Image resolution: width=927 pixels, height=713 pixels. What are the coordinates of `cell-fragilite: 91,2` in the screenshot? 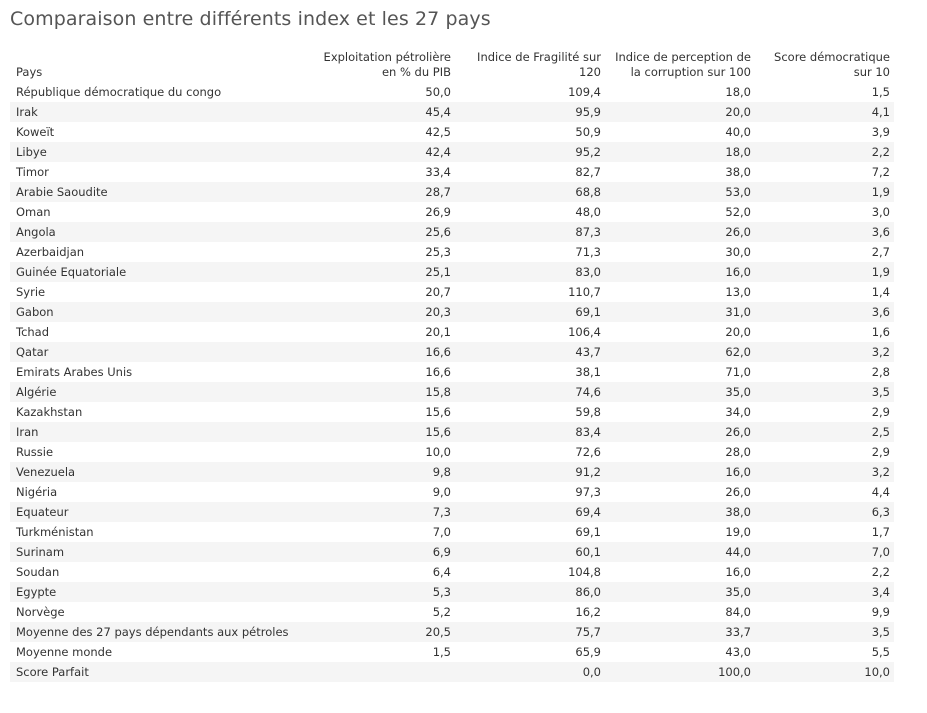 It's located at (530, 472).